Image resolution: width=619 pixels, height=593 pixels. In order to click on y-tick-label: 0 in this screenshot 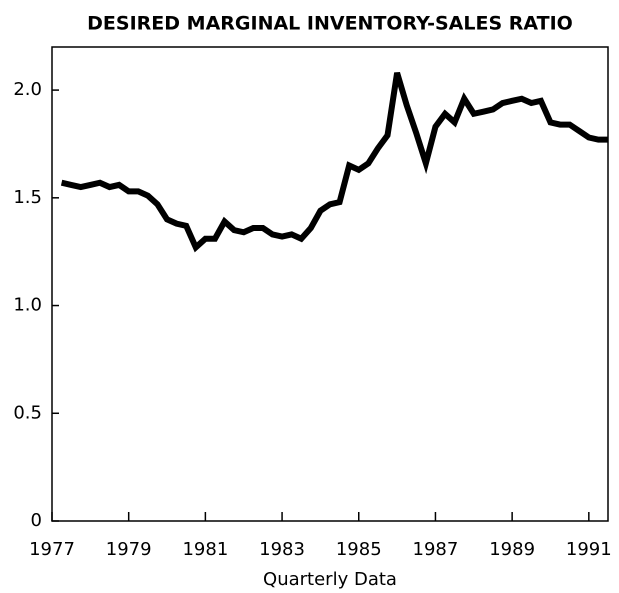, I will do `click(36, 520)`.